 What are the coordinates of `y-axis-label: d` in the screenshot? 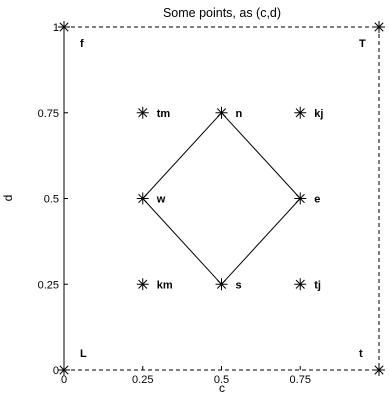 It's located at (8, 198).